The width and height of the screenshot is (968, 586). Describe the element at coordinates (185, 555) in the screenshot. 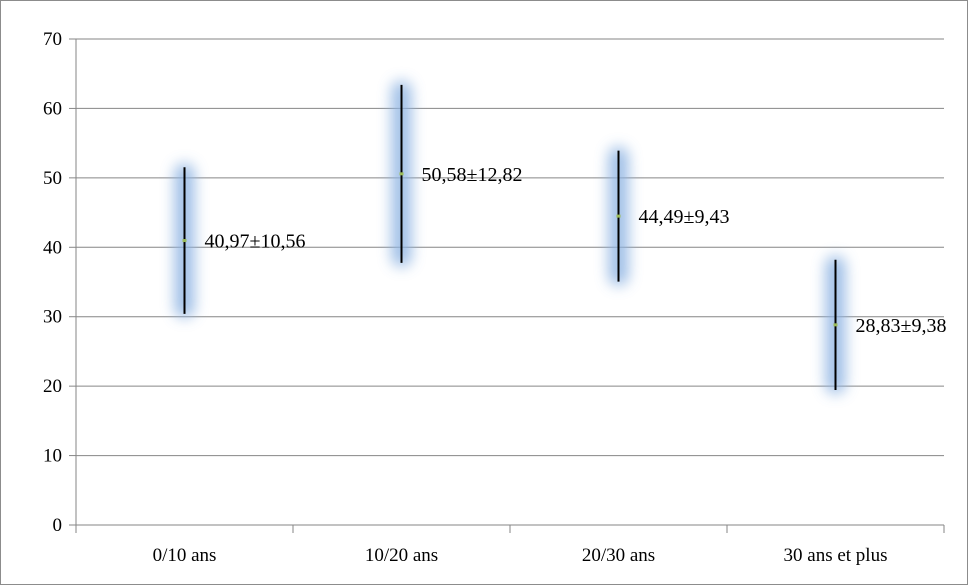

I see `x-tick-label: 0/10 ans` at that location.